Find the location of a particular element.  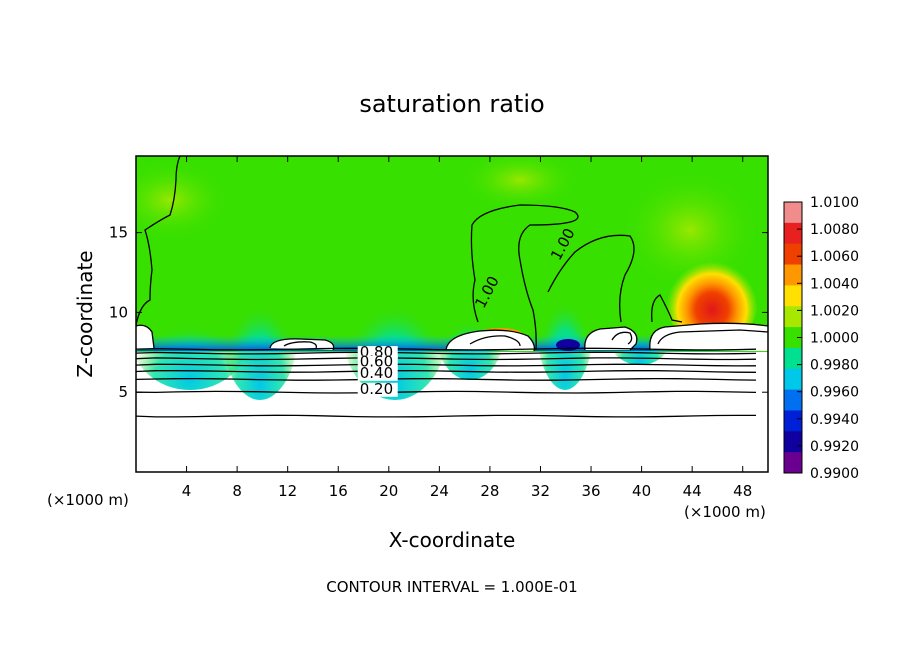

contour-label: 0.20 is located at coordinates (376, 389).